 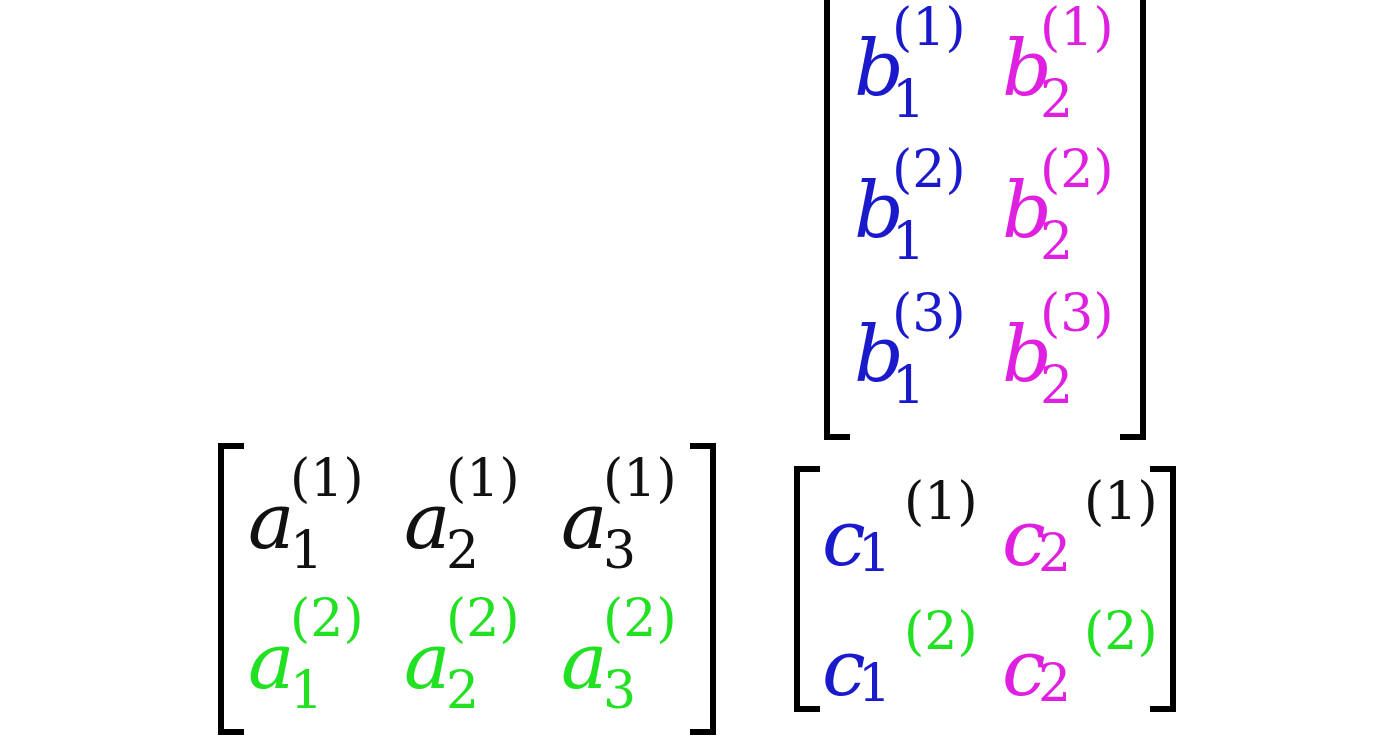 I want to click on matrix-b: b 1 (1) b 2 (1) b 1 (2) b 2 (2) b 1 (3) b 2 (3), so click(x=985, y=221).